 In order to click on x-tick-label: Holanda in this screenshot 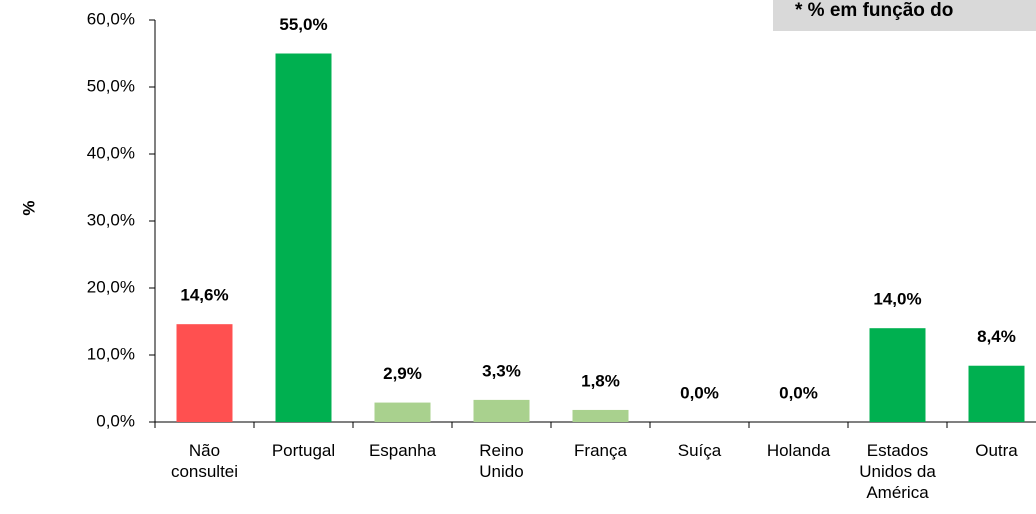, I will do `click(798, 450)`.